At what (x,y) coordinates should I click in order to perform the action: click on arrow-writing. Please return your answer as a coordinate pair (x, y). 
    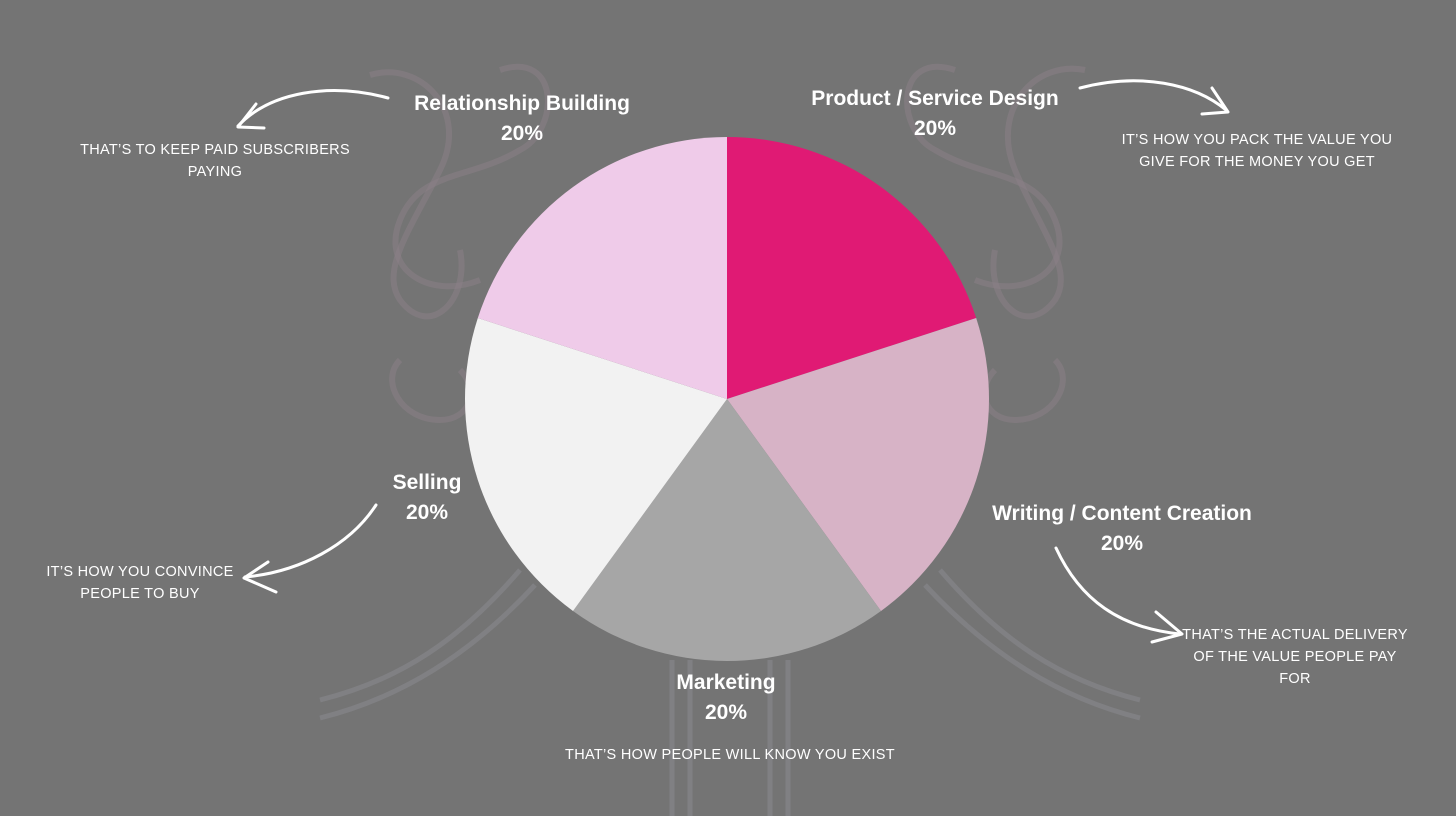
    Looking at the image, I should click on (1118, 591).